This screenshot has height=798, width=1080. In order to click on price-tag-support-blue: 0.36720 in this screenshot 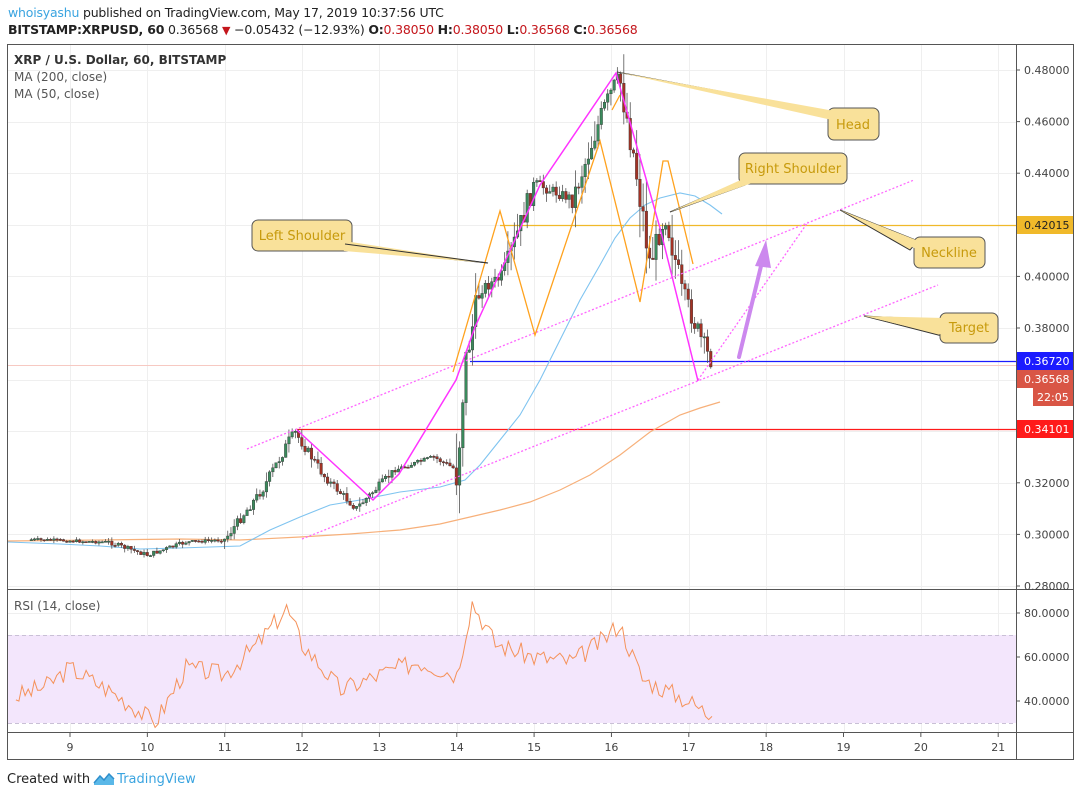, I will do `click(1045, 361)`.